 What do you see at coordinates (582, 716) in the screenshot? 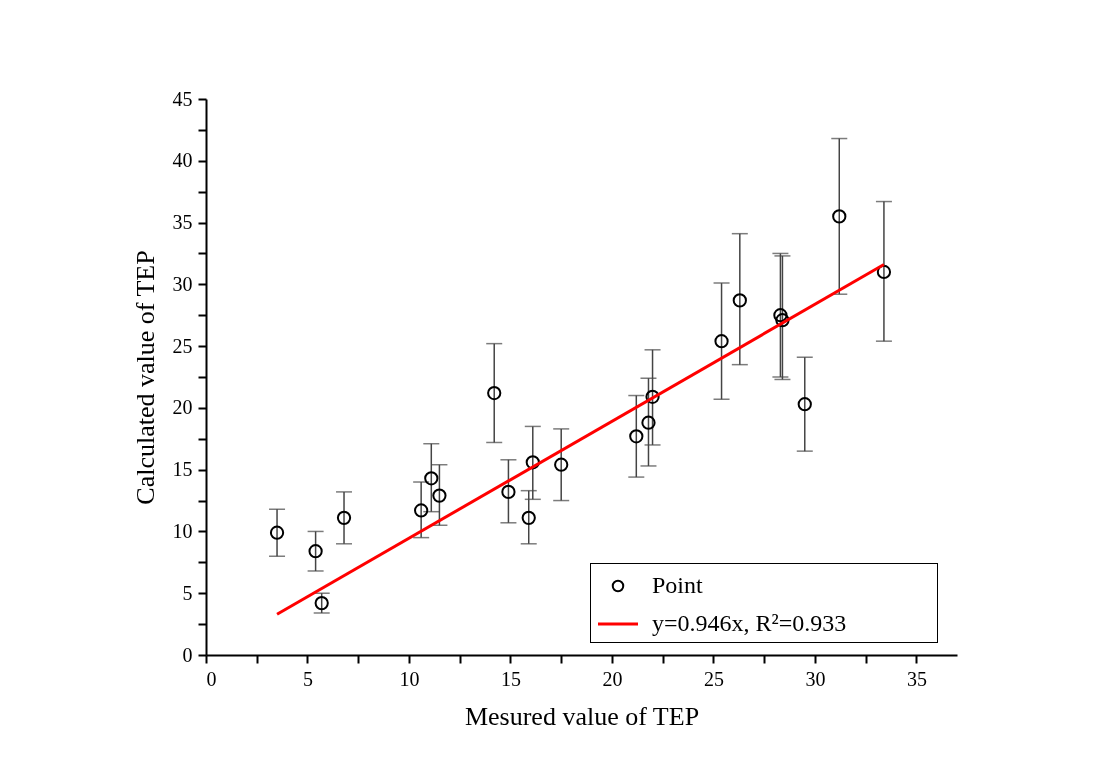
I see `x-axis-title: Mesured value of TEP` at bounding box center [582, 716].